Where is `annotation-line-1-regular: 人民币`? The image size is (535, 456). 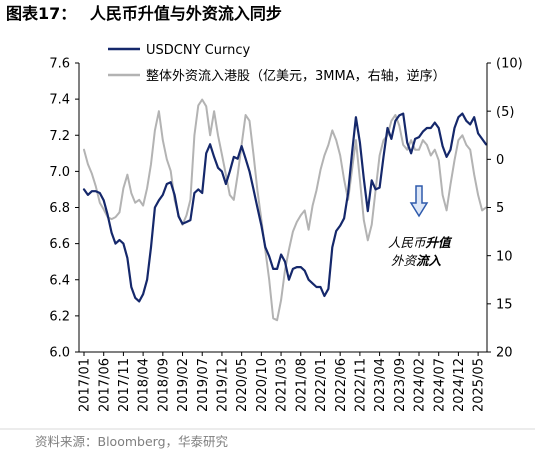 annotation-line-1-regular: 人民币 is located at coordinates (407, 242).